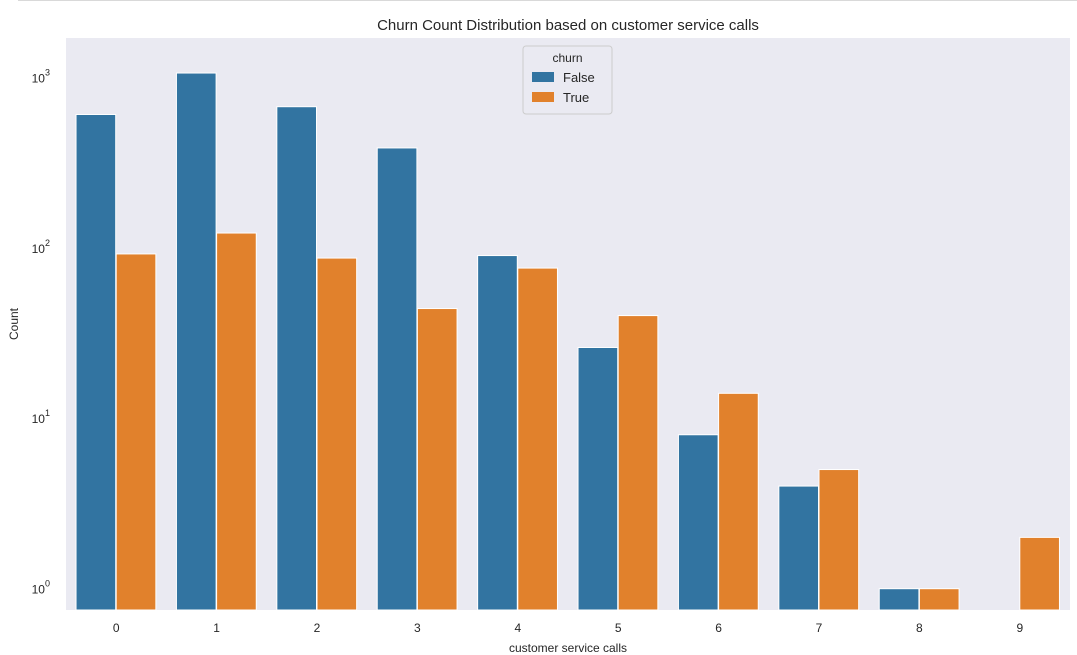 The image size is (1077, 655). What do you see at coordinates (568, 628) in the screenshot?
I see `x-axis-ticks: 0 1 2 3 4 5 6 7 8 9` at bounding box center [568, 628].